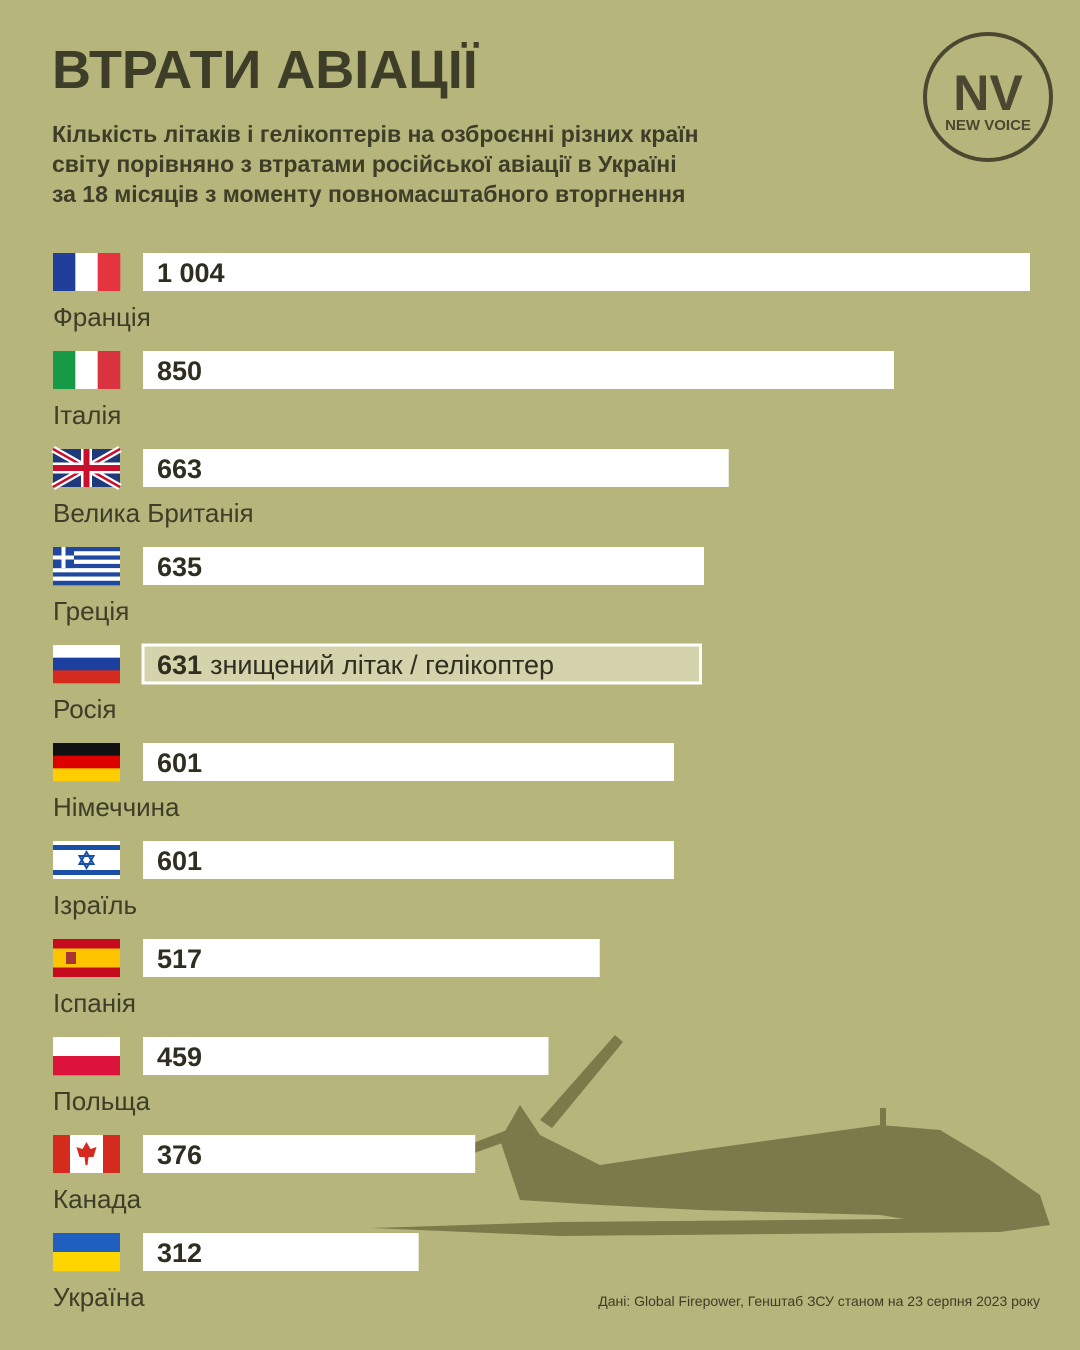 Image resolution: width=1080 pixels, height=1350 pixels. Describe the element at coordinates (191, 273) in the screenshot. I see `value-label: 1 004` at that location.